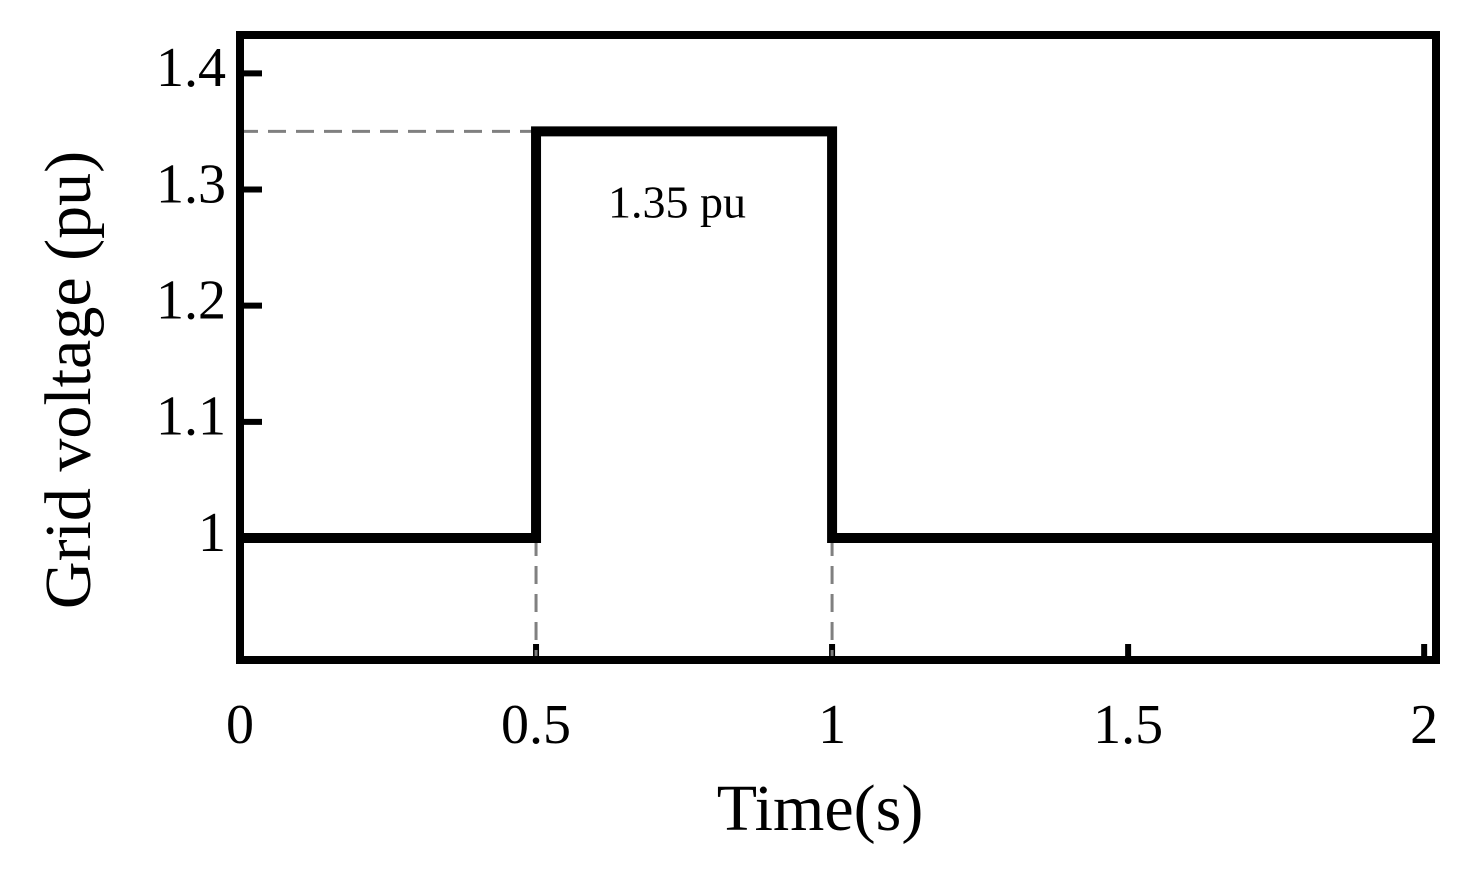 The width and height of the screenshot is (1480, 891). What do you see at coordinates (212, 533) in the screenshot?
I see `y-tick-label: 1` at bounding box center [212, 533].